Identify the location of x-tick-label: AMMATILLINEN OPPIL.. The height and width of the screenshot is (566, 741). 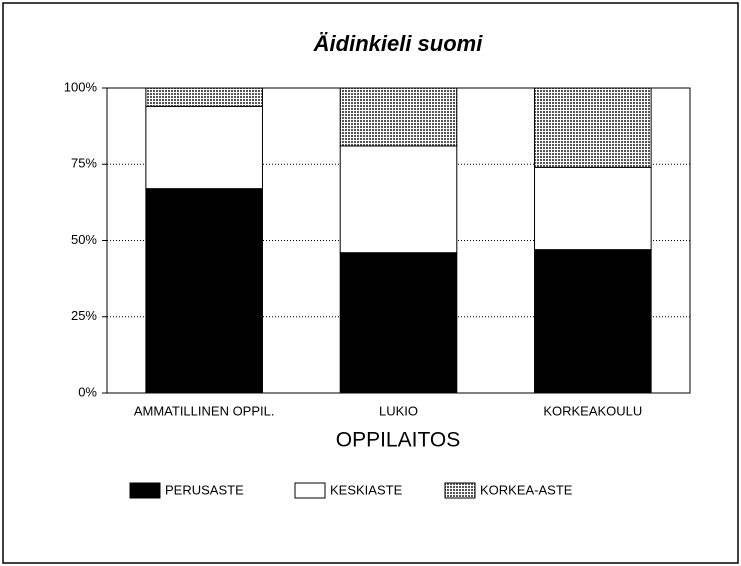
(204, 410).